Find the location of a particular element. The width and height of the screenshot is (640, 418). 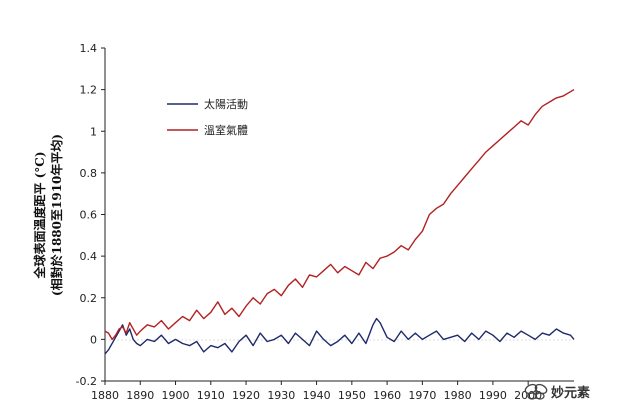

y-axis-title-line1: 全球表面溫度距平 (°C) is located at coordinates (39, 215).